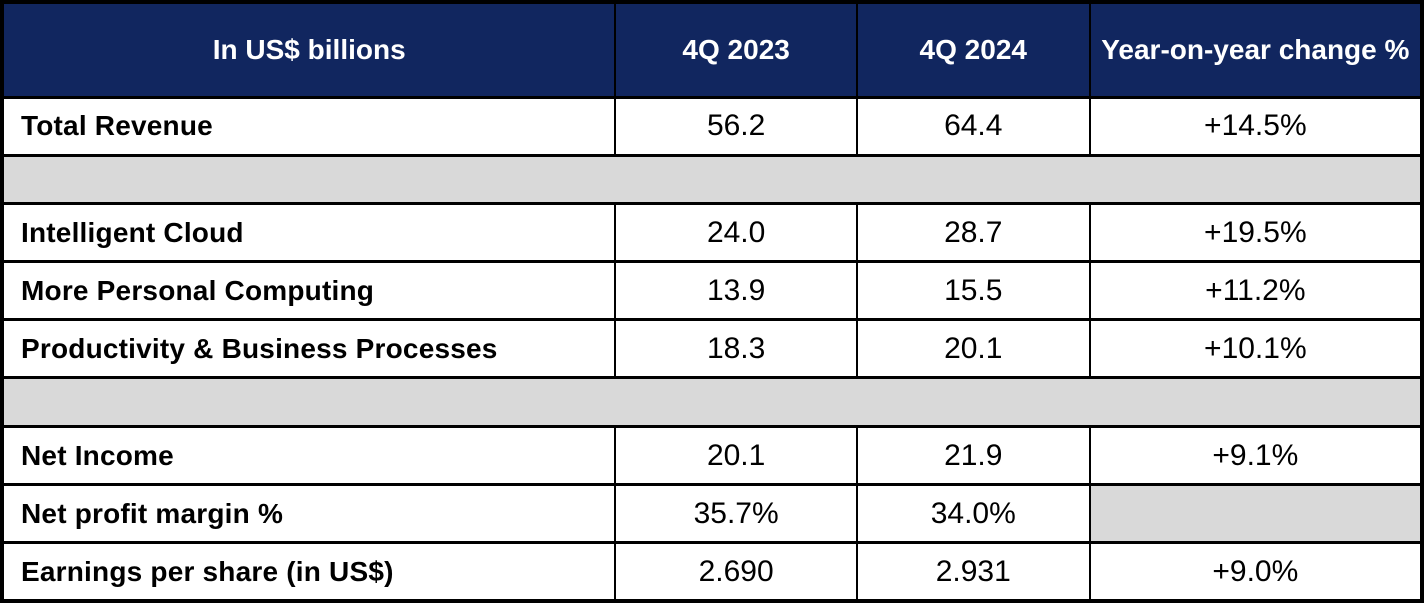  What do you see at coordinates (736, 49) in the screenshot?
I see `column-header-4q2023: 4Q 2023` at bounding box center [736, 49].